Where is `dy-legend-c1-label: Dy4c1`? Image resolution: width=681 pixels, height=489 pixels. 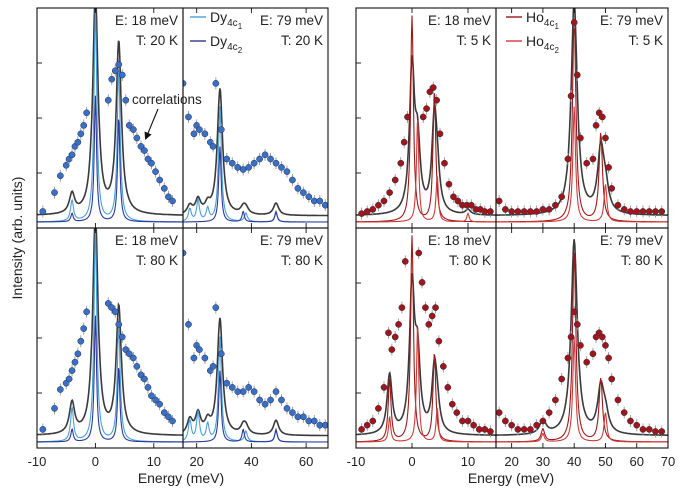
dy-legend-c1-label: Dy4c1 is located at coordinates (226, 20).